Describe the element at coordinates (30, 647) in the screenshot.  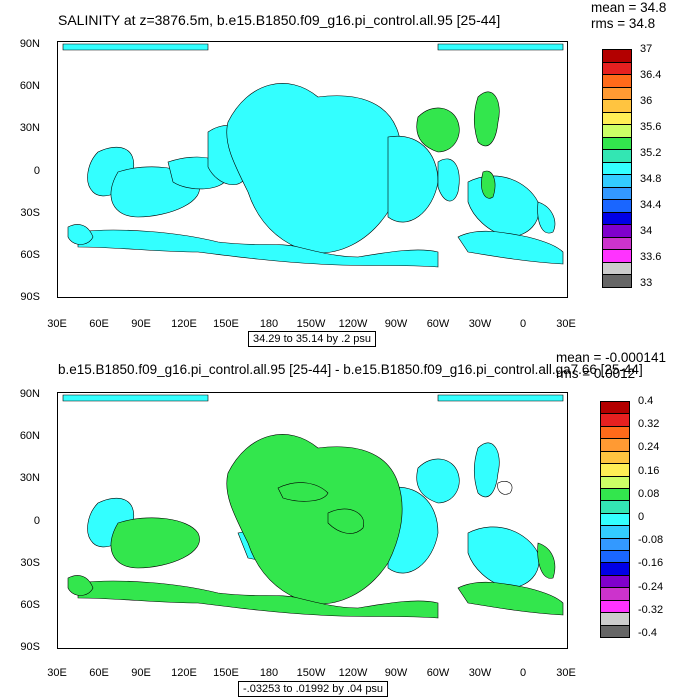
I see `bottom-lat-label: 90S` at that location.